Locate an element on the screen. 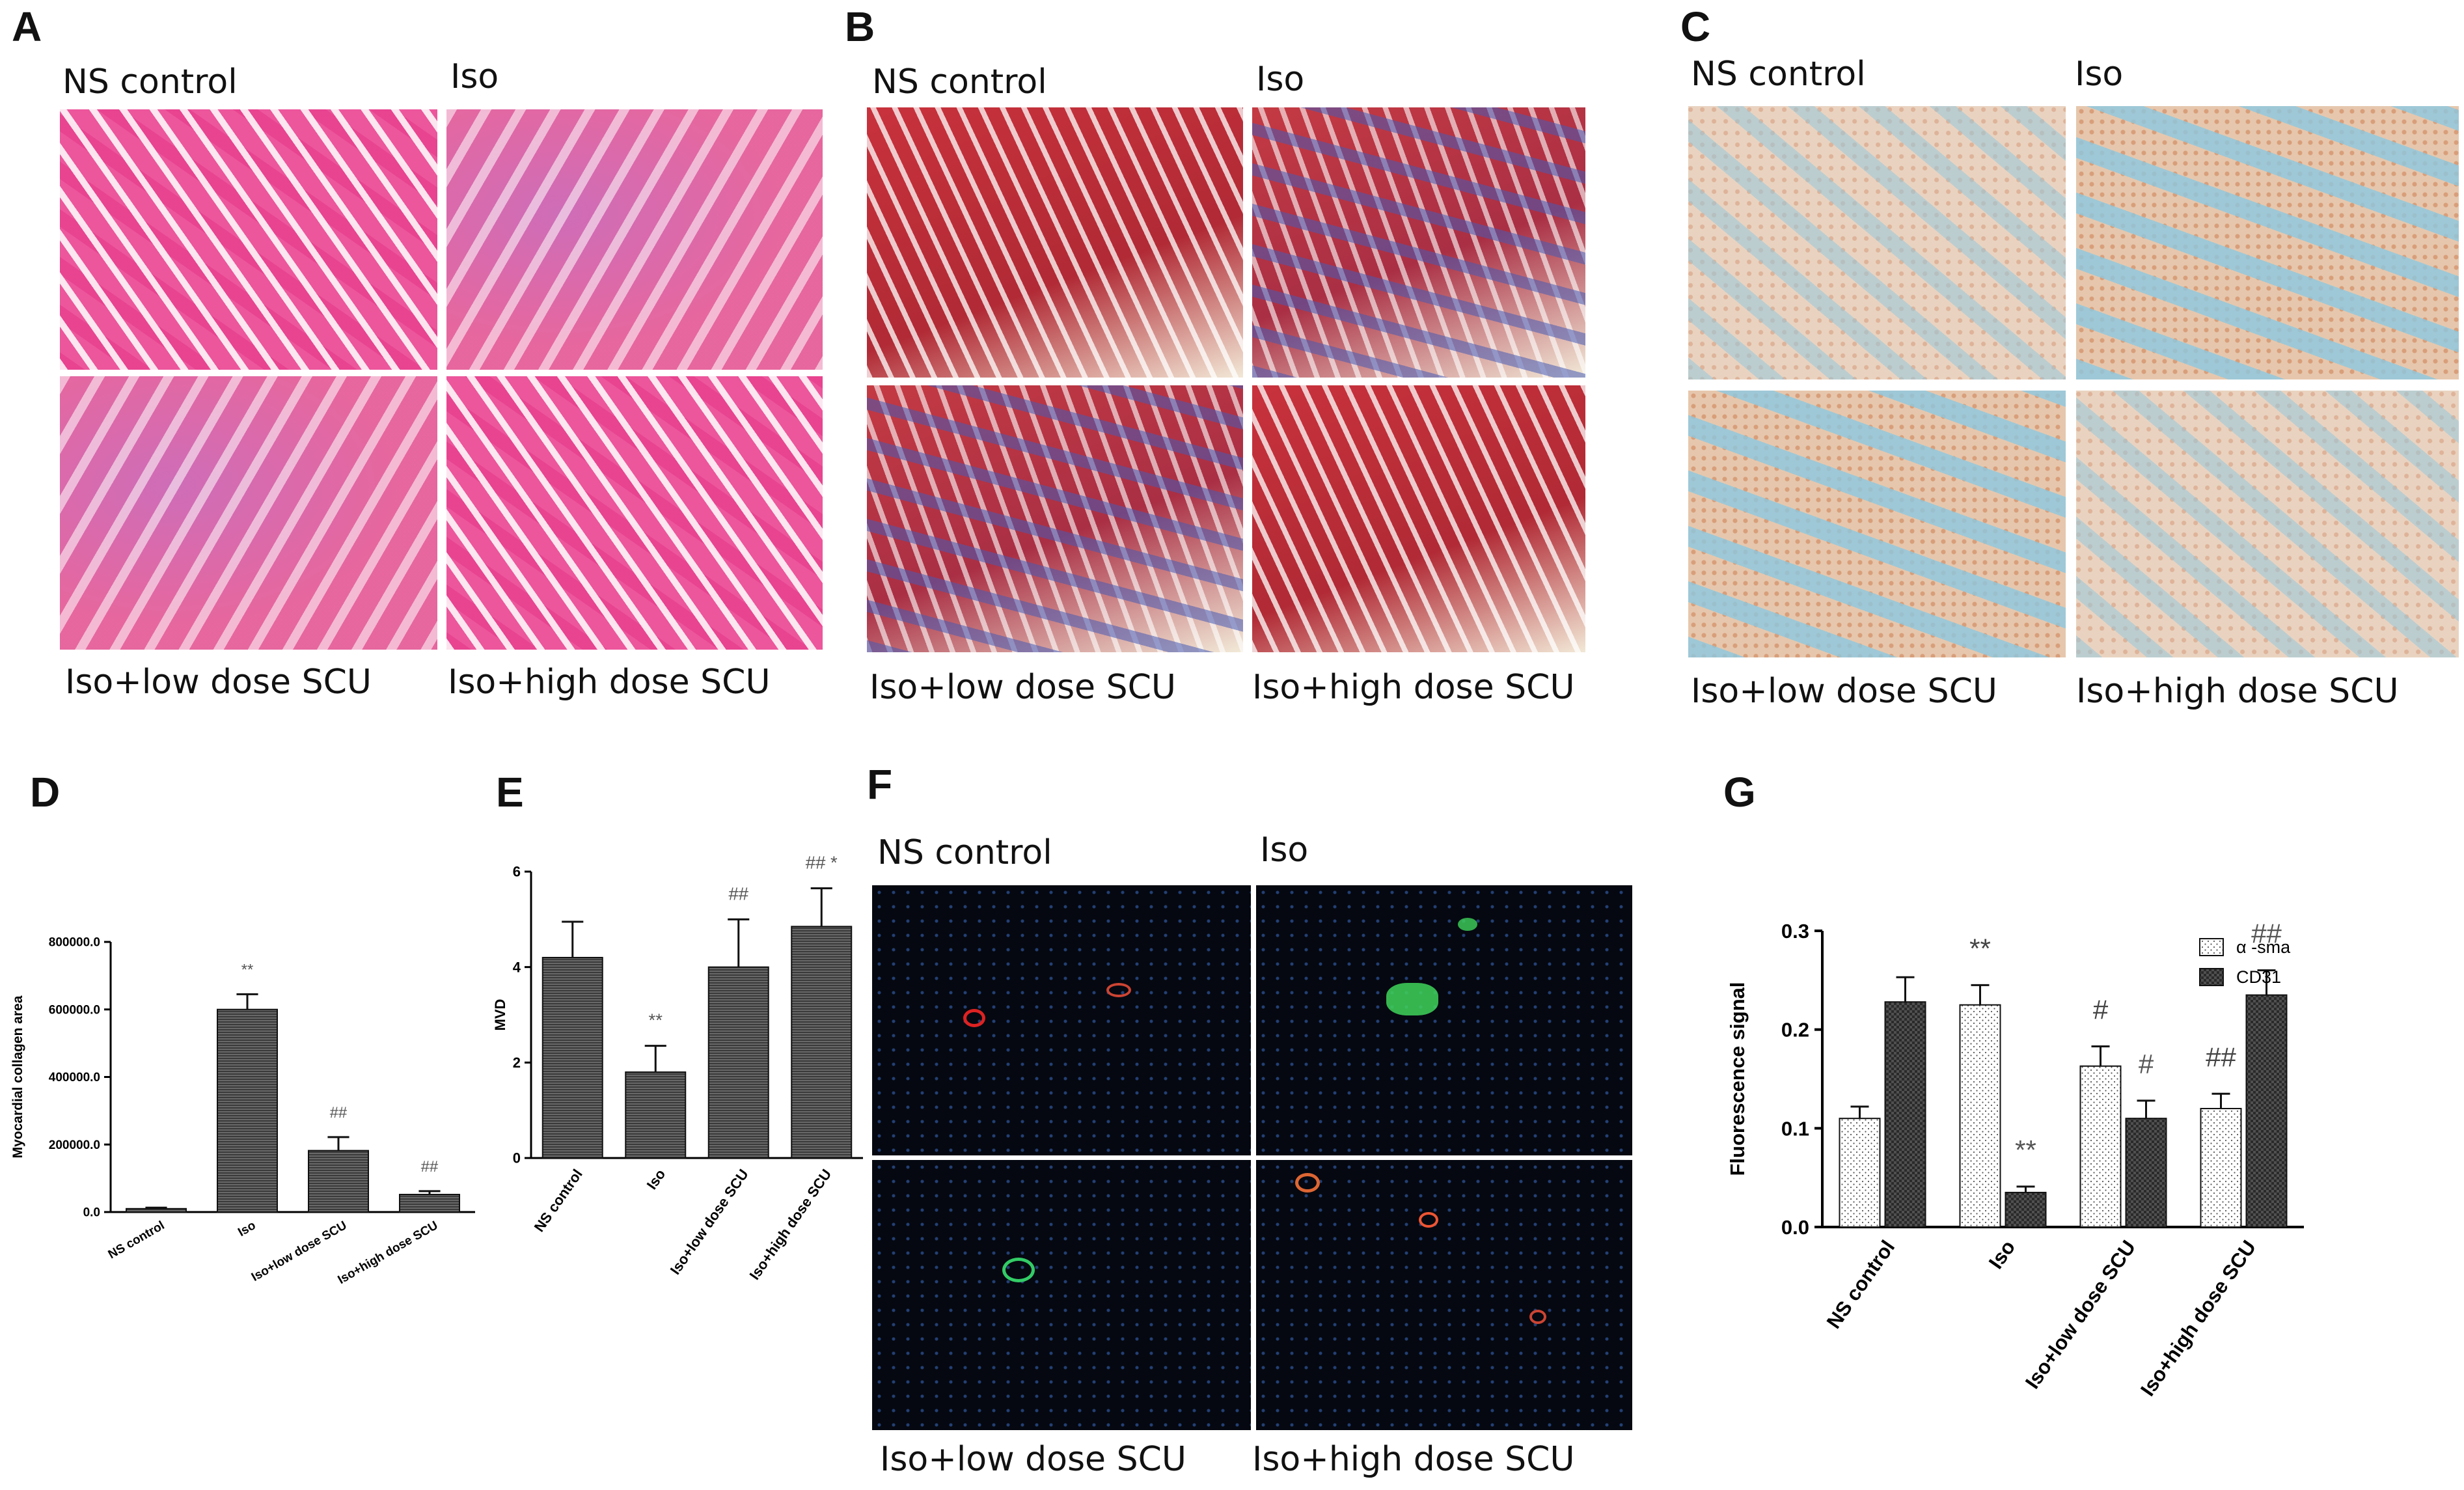 The width and height of the screenshot is (2464, 1490). panel-f-ns-control-image is located at coordinates (1061, 1020).